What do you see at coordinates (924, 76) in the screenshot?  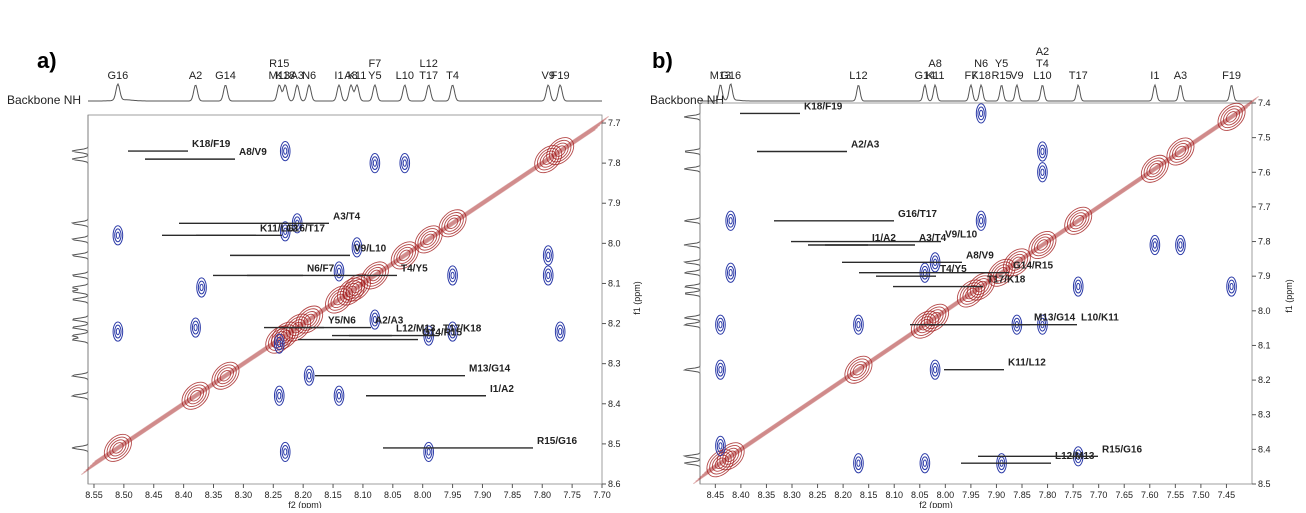 I see `residue-label: G14` at bounding box center [924, 76].